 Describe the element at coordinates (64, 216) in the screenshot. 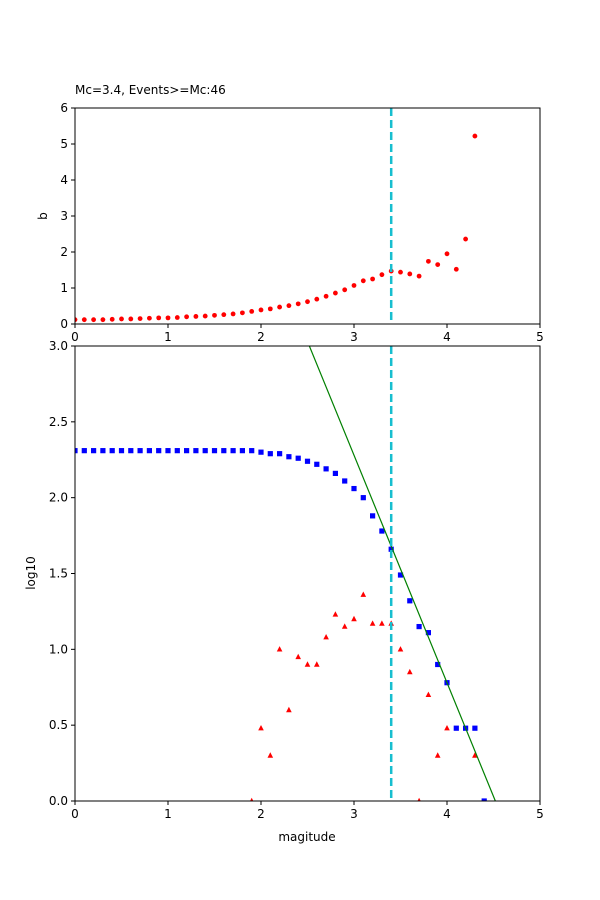

I see `y-tick-label: 3` at that location.